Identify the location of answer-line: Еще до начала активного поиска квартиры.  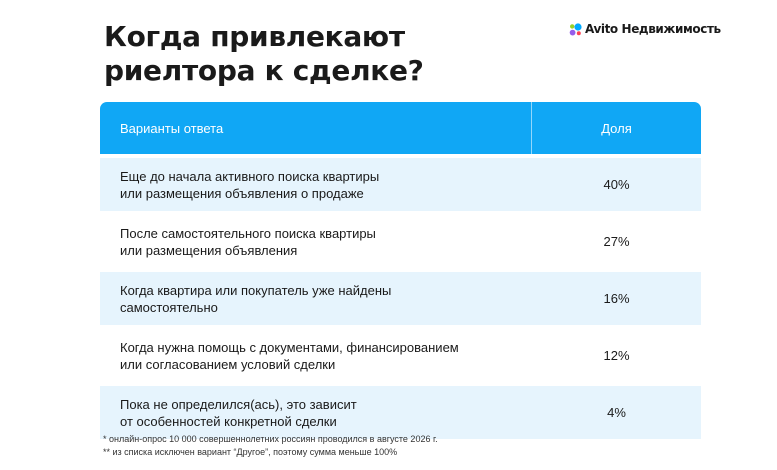
(250, 176).